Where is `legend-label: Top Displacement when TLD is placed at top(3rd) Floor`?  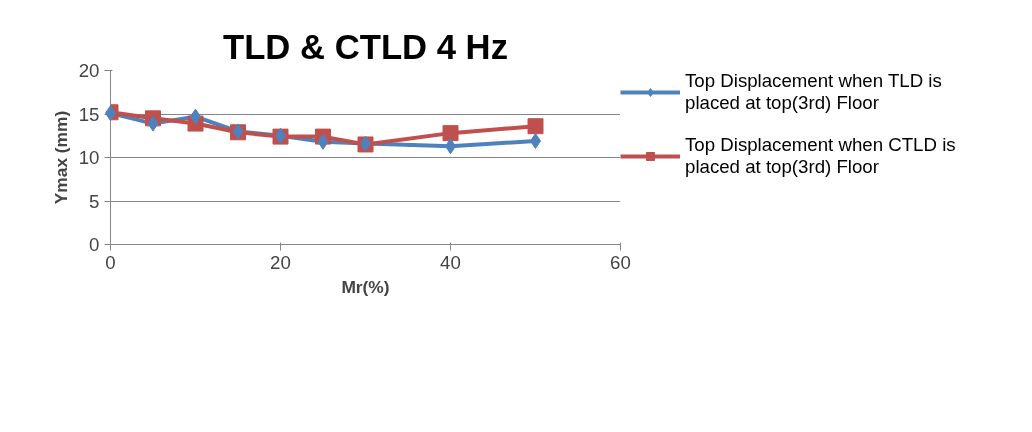
legend-label: Top Displacement when TLD is placed at top(3rd) Floor is located at coordinates (814, 92).